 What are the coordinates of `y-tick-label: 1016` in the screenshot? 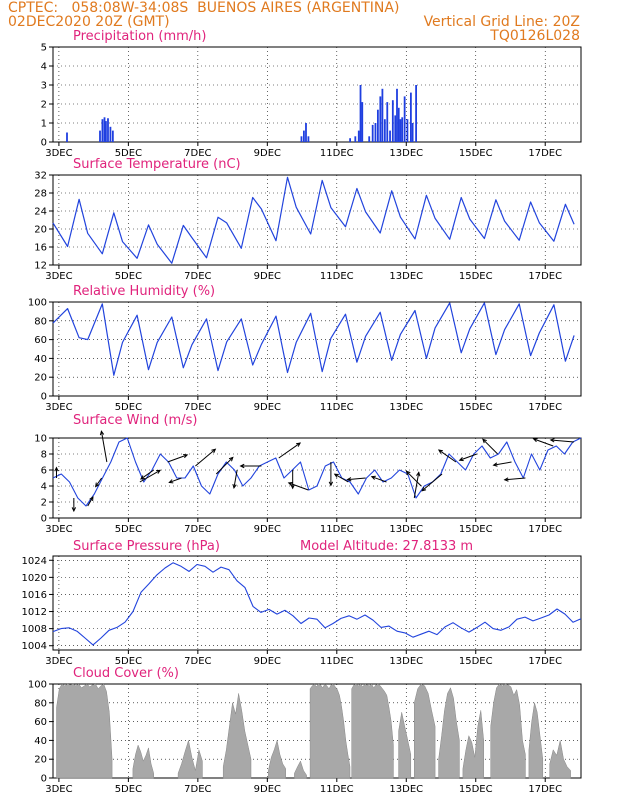 It's located at (34, 595).